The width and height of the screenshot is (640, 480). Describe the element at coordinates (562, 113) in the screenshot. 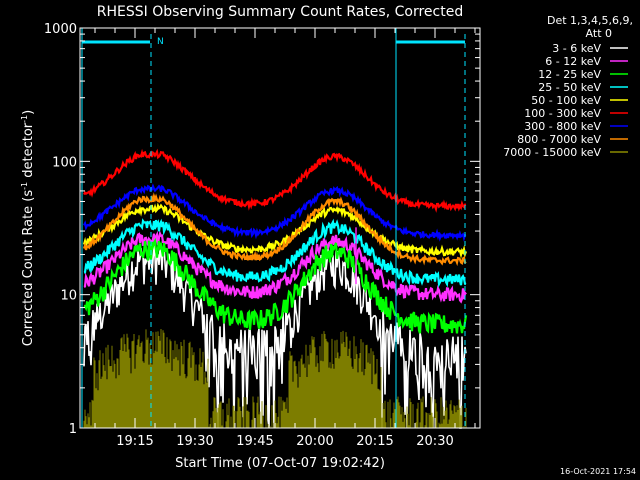

I see `legend-entry-label-5: 100 - 300 keV` at that location.